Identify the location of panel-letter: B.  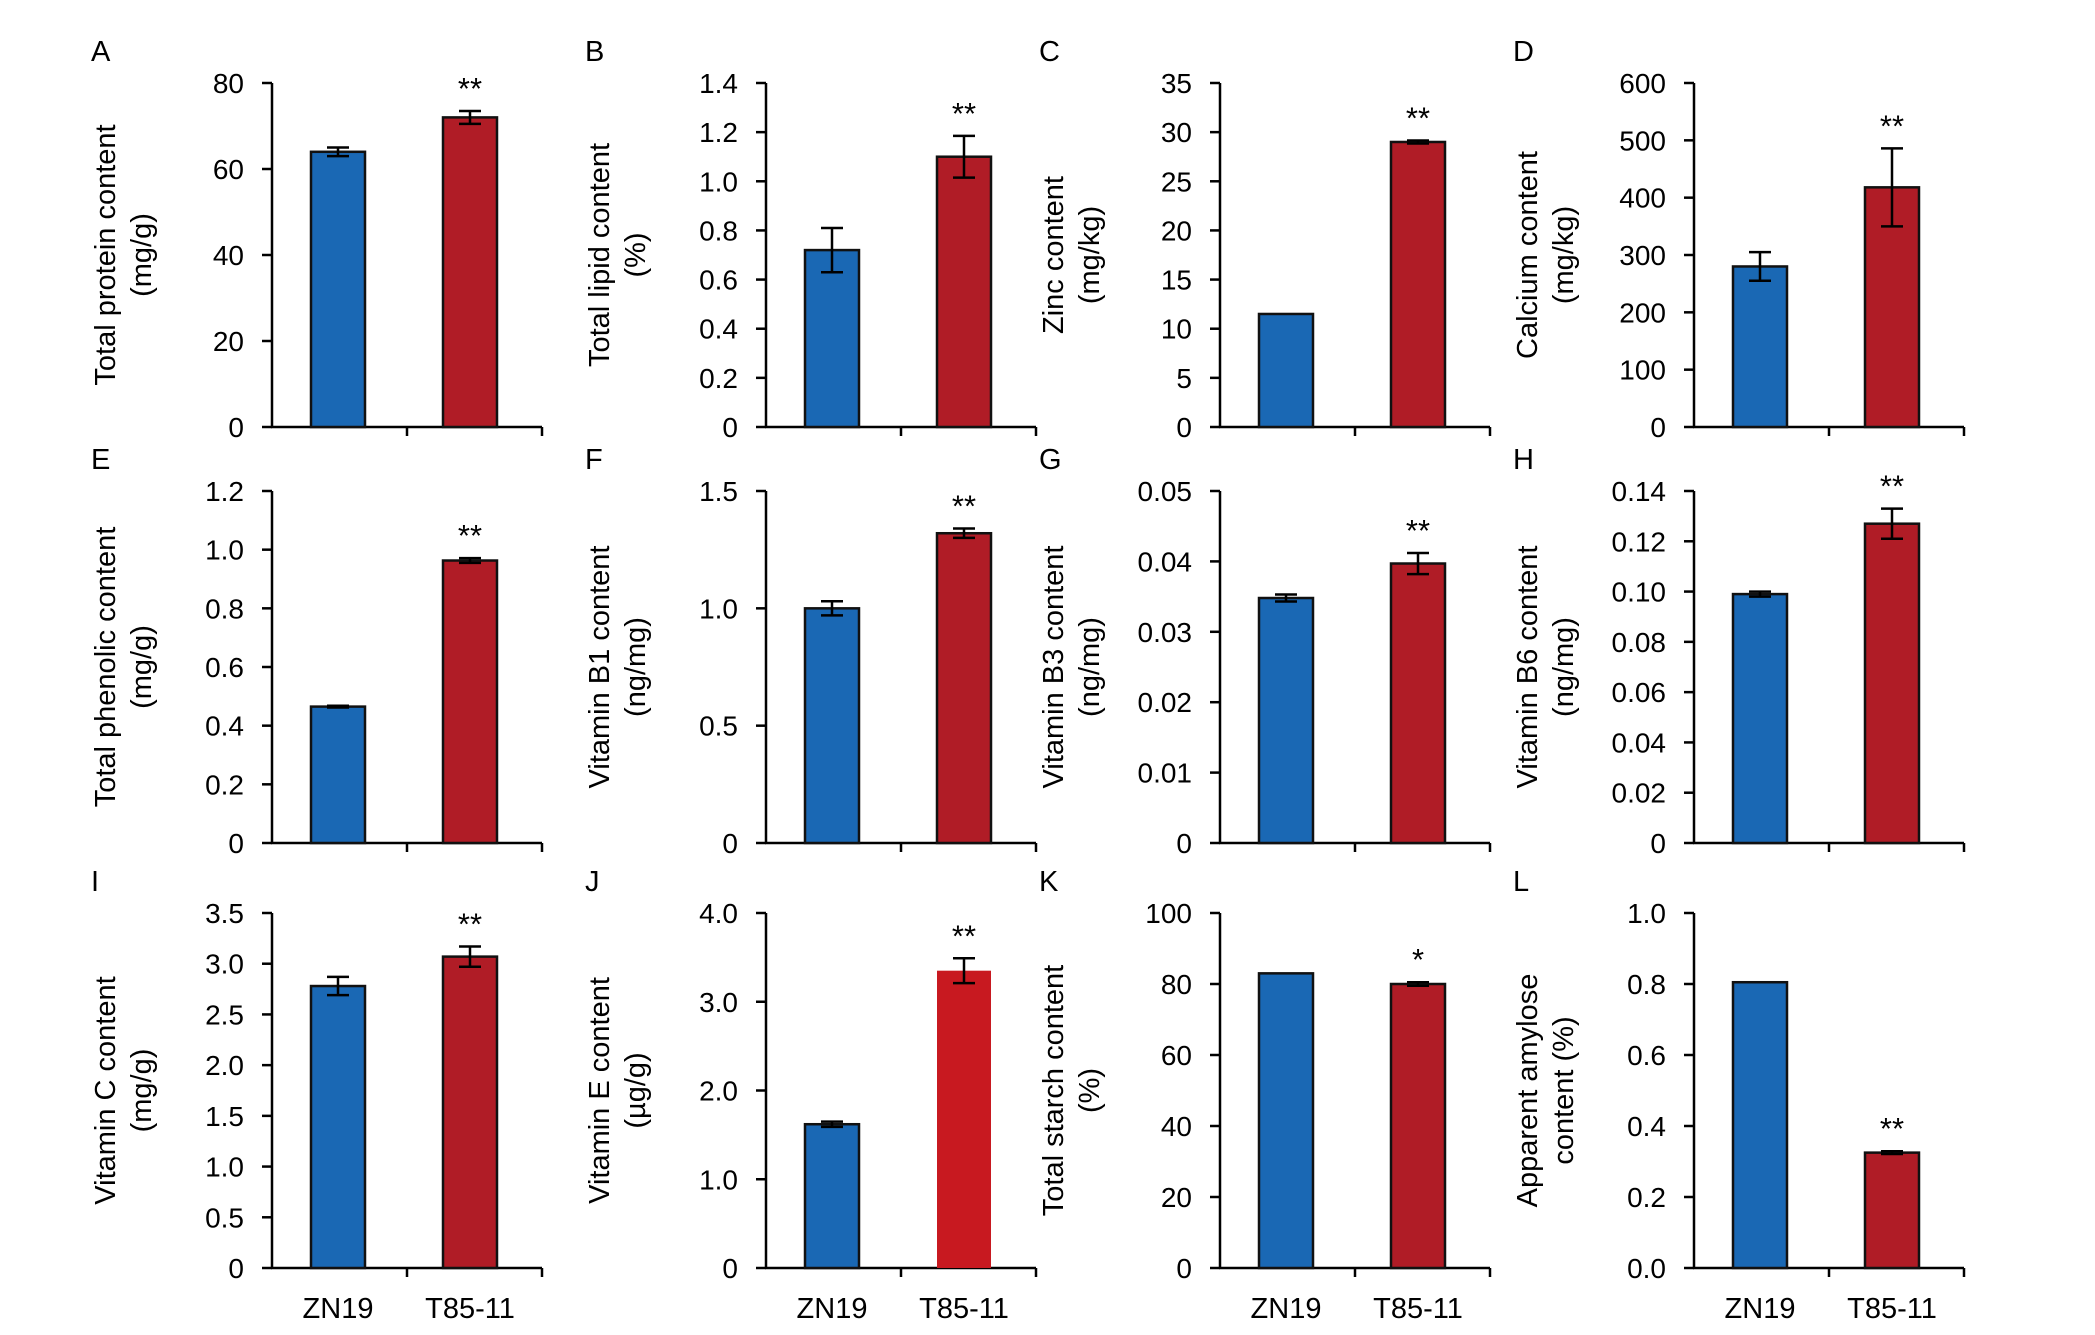
(594, 52).